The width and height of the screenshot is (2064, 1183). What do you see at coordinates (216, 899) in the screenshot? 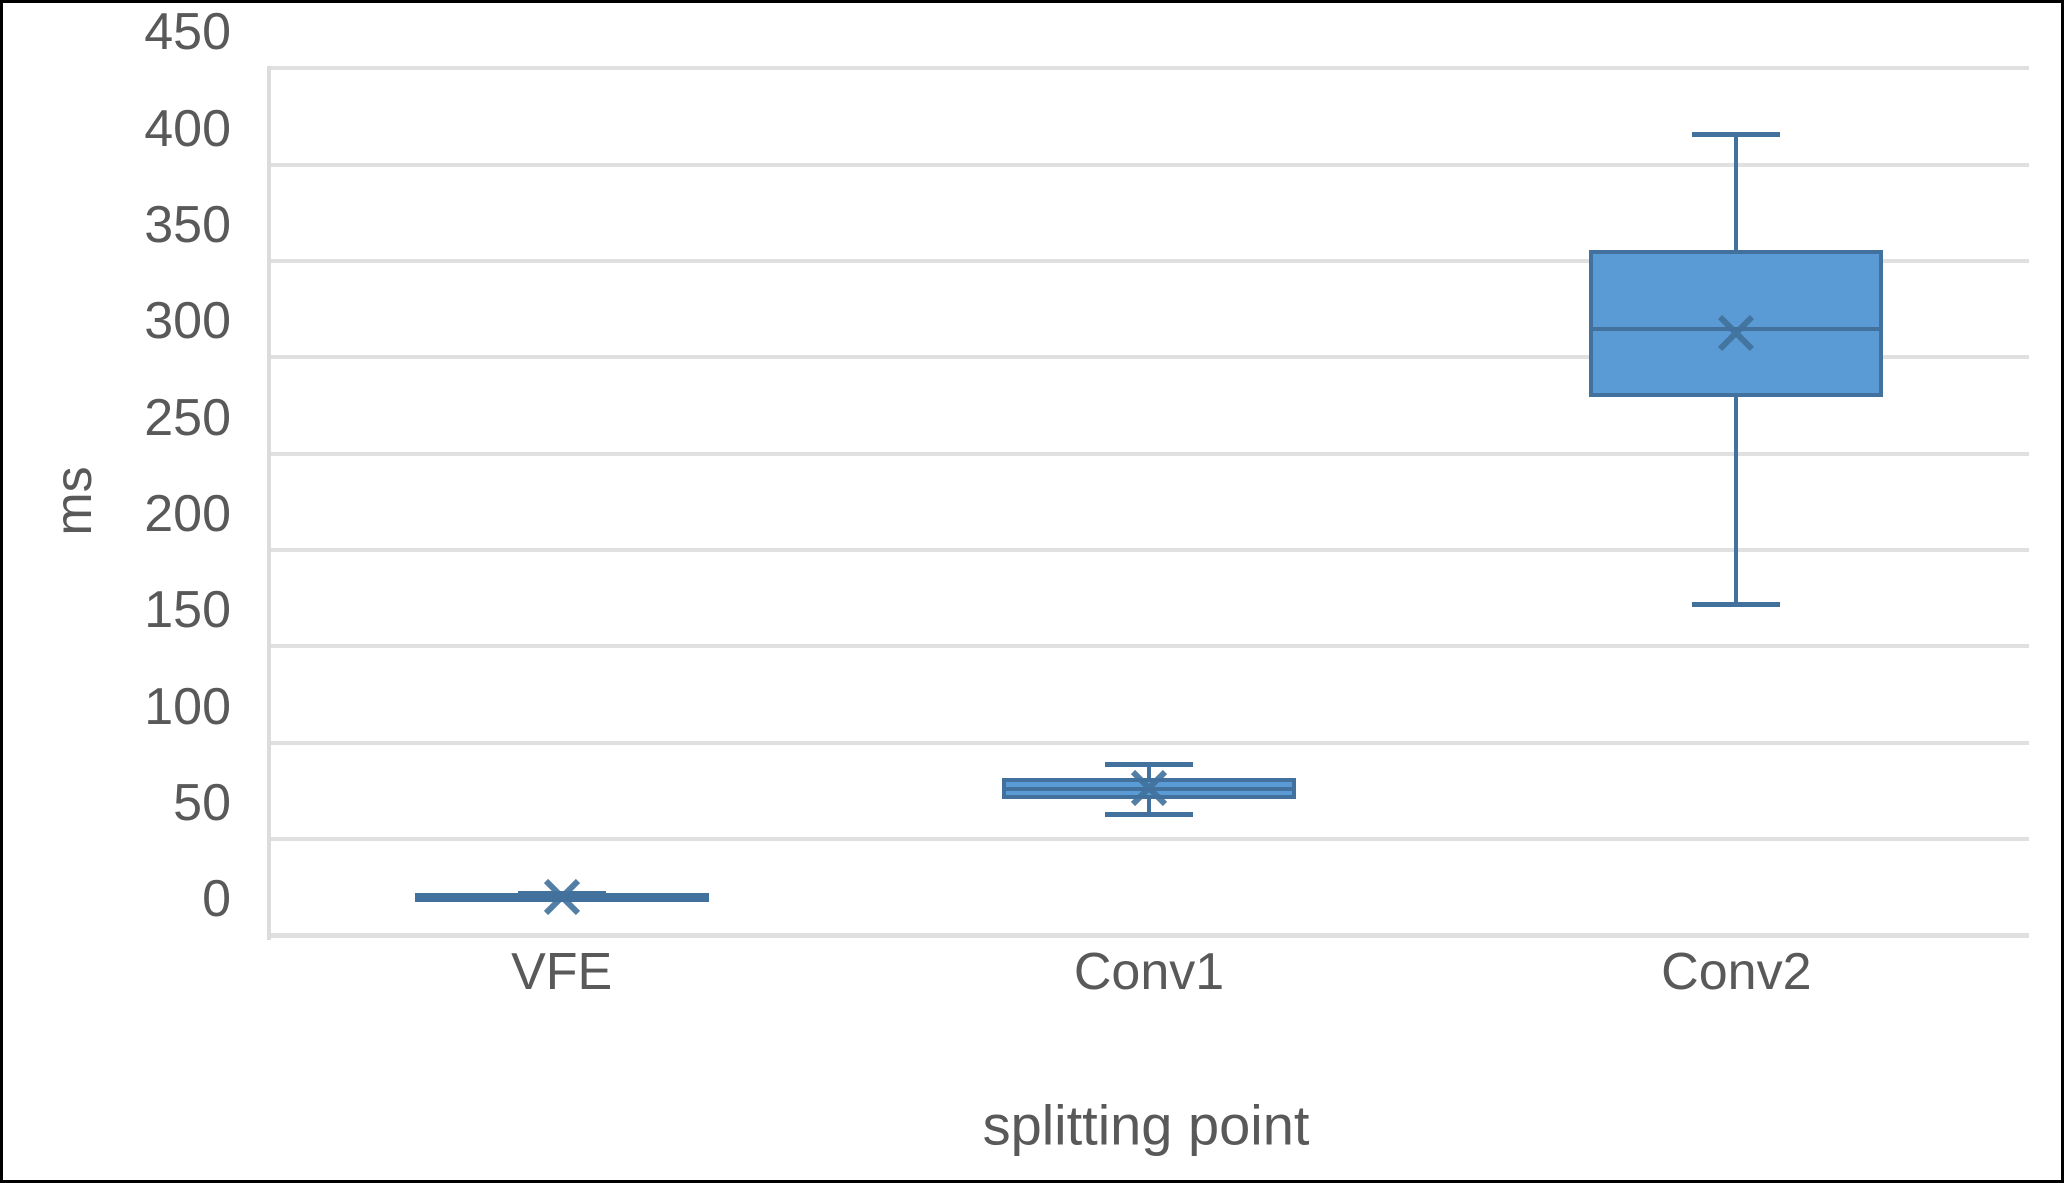
I see `y-tick-label: 0` at bounding box center [216, 899].